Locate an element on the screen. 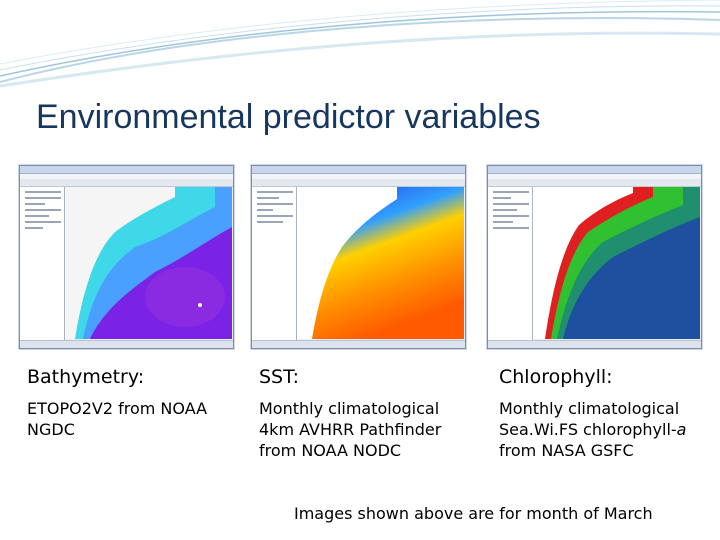  chlorophyll-map-image is located at coordinates (616, 263).